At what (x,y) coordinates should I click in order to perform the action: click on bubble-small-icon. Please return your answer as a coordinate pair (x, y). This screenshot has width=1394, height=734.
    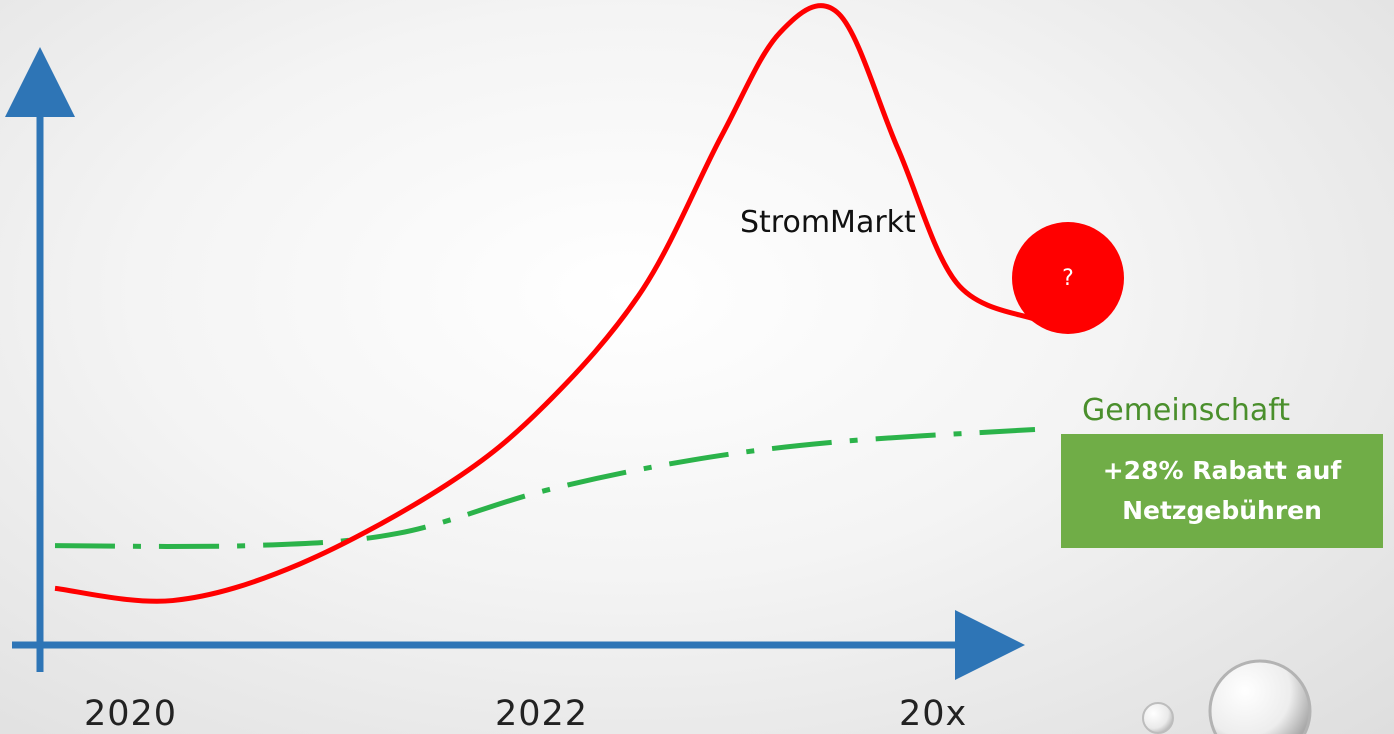
    Looking at the image, I should click on (1158, 718).